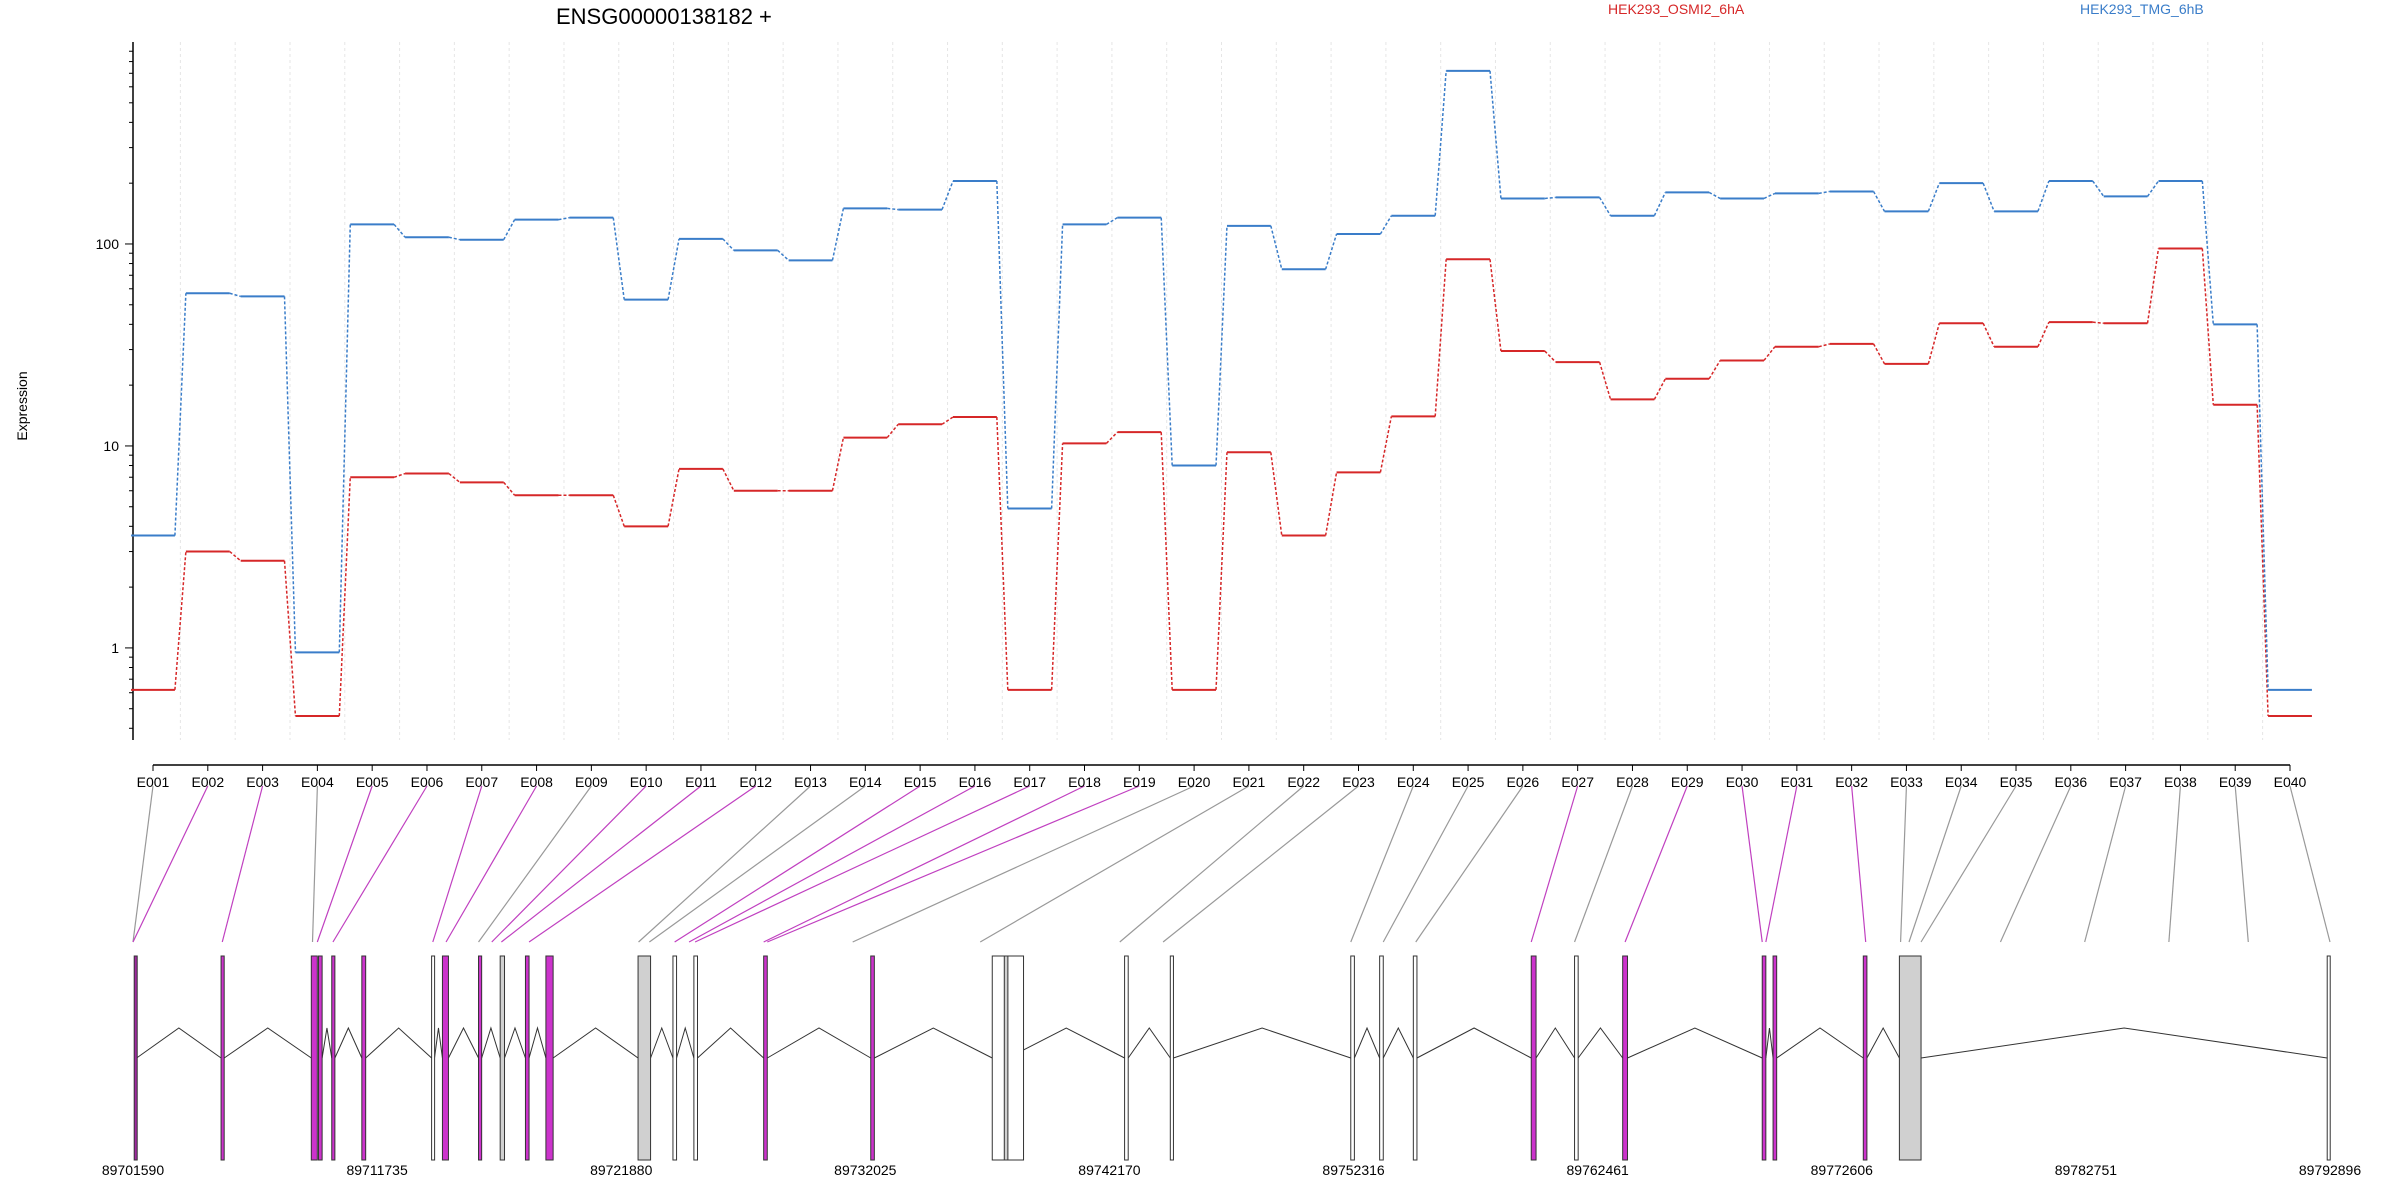  Describe the element at coordinates (536, 782) in the screenshot. I see `x-tick-label: E008` at that location.